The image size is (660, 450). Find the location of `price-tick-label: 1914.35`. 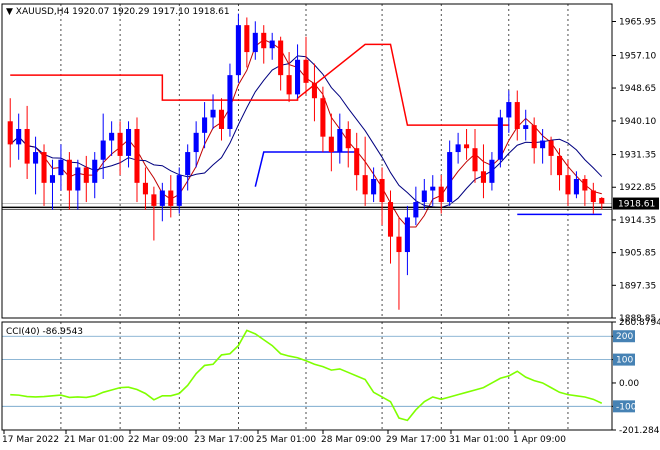

price-tick-label: 1914.35 is located at coordinates (637, 221).